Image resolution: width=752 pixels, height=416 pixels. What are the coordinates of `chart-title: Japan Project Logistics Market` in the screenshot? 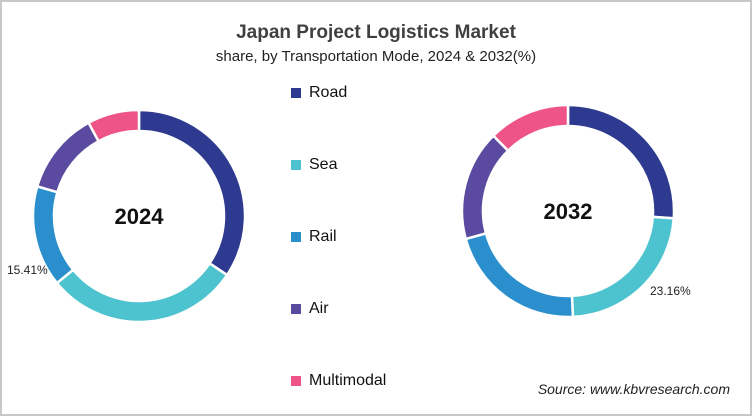 It's located at (376, 32).